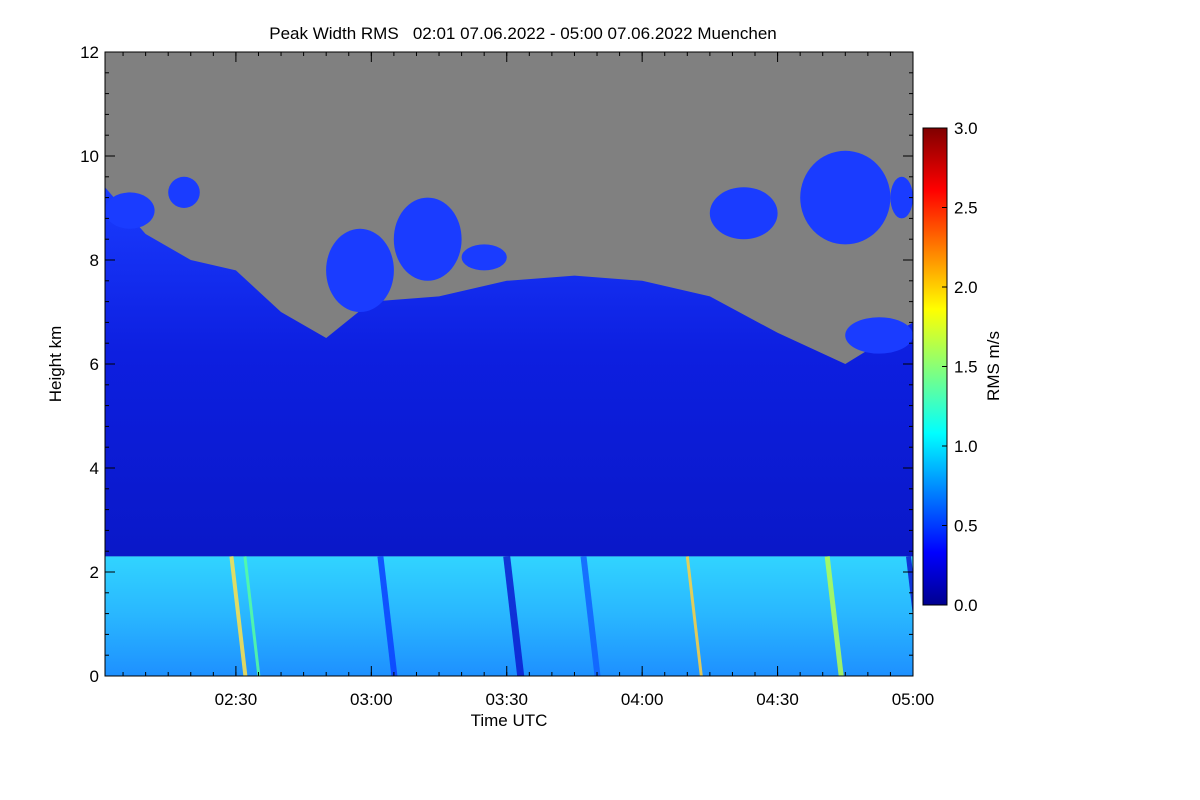  What do you see at coordinates (371, 699) in the screenshot?
I see `x-tick-label: 03:00` at bounding box center [371, 699].